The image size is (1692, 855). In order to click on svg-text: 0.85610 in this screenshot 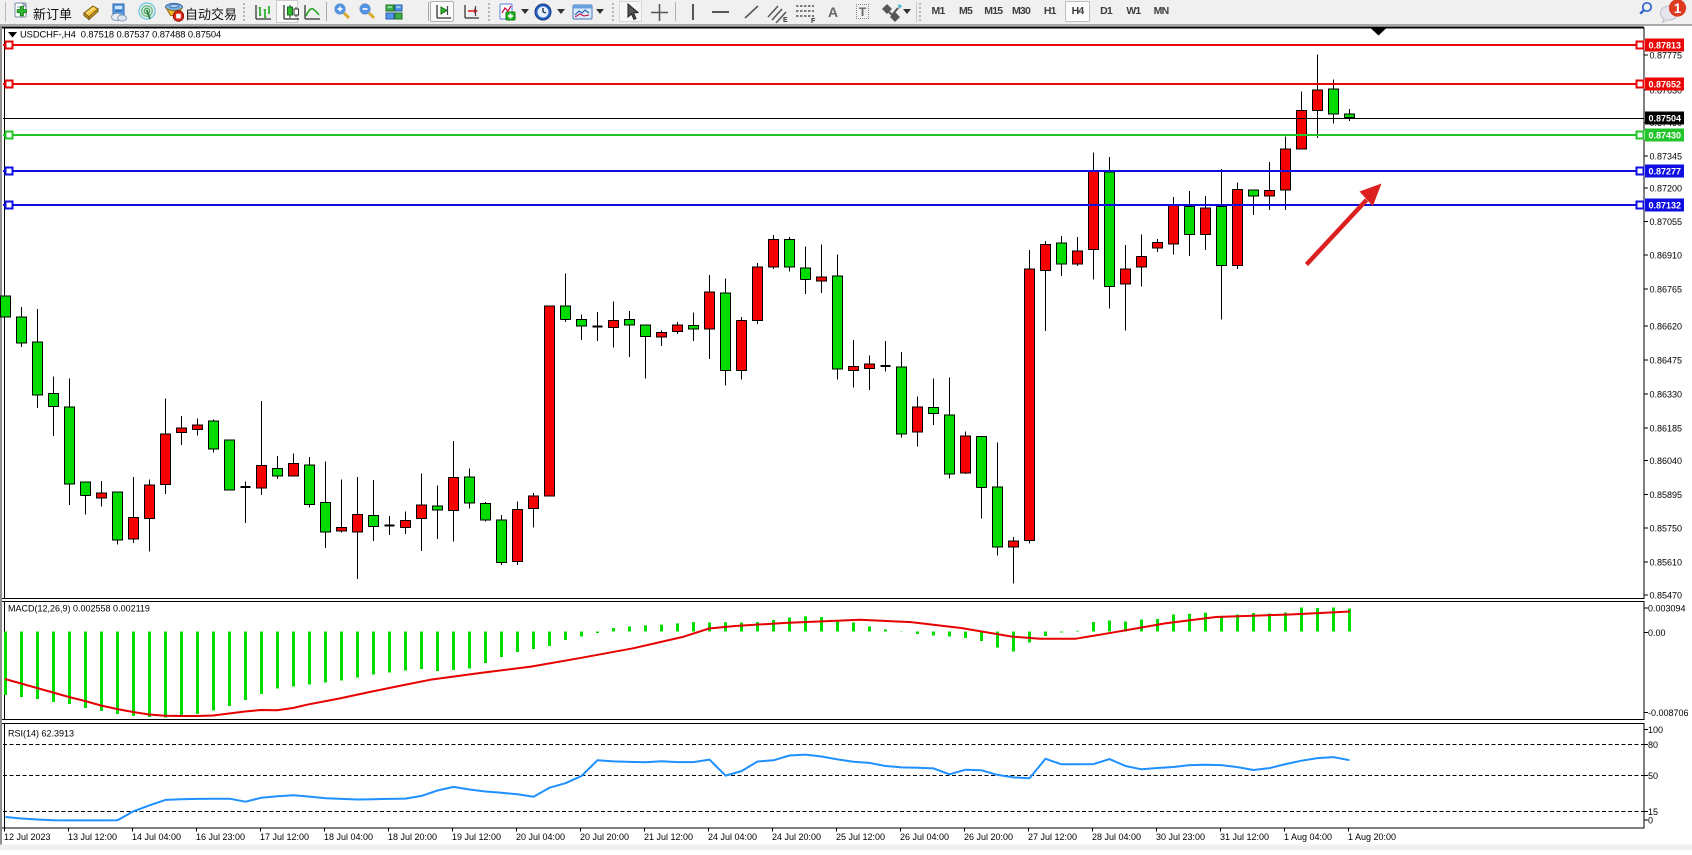, I will do `click(1666, 563)`.